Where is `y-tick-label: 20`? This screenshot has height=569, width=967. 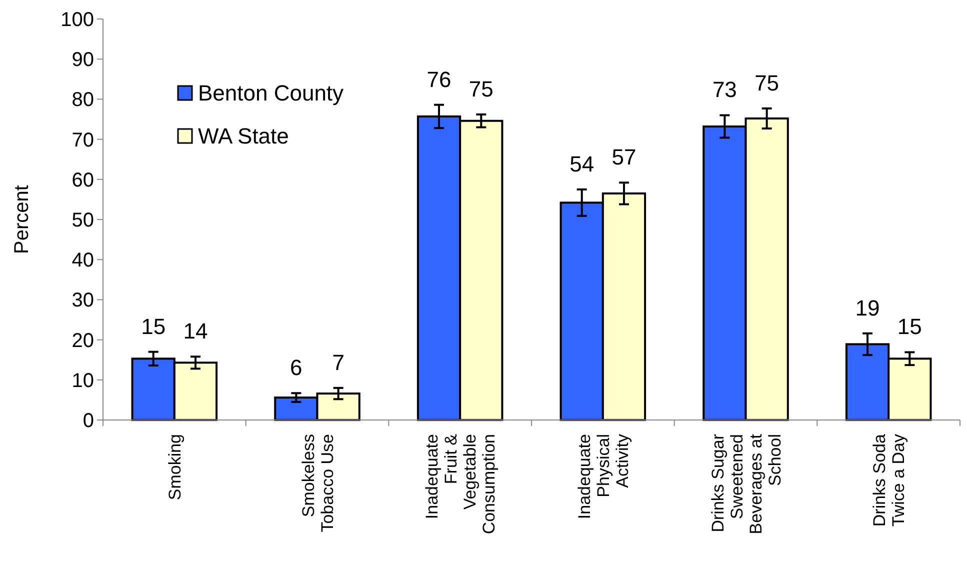 y-tick-label: 20 is located at coordinates (83, 341).